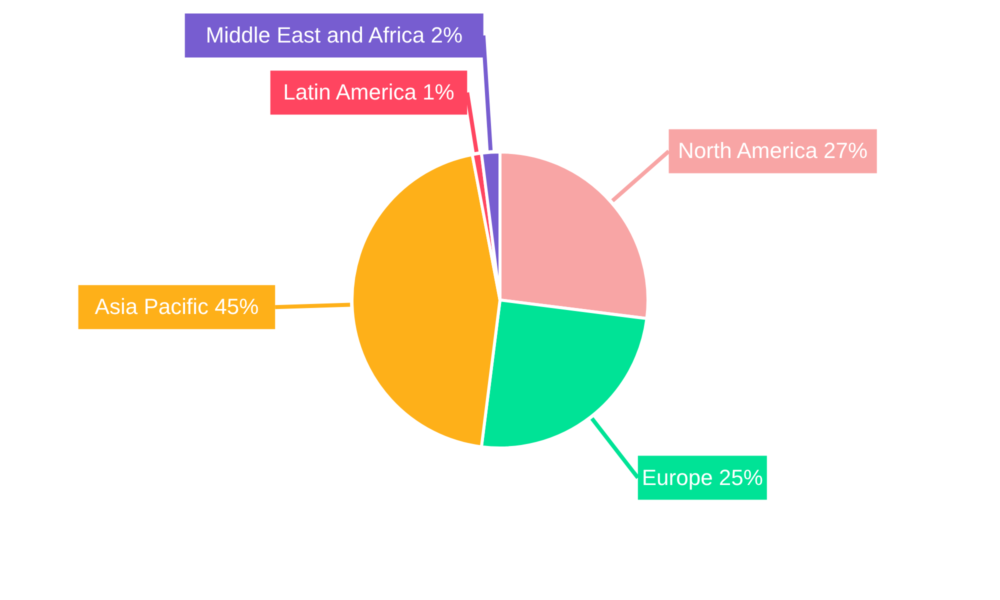  Describe the element at coordinates (334, 35) in the screenshot. I see `slice-label: Middle East and Africa 2%` at that location.